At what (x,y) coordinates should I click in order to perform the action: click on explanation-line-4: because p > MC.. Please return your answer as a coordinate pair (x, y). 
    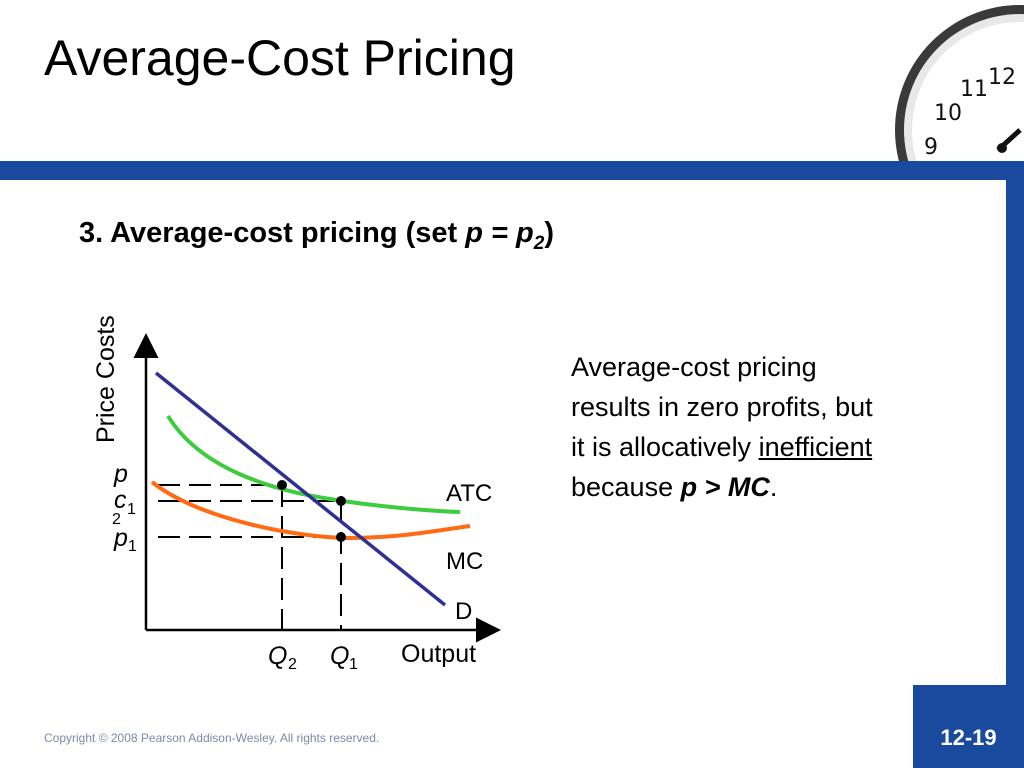
    Looking at the image, I should click on (771, 487).